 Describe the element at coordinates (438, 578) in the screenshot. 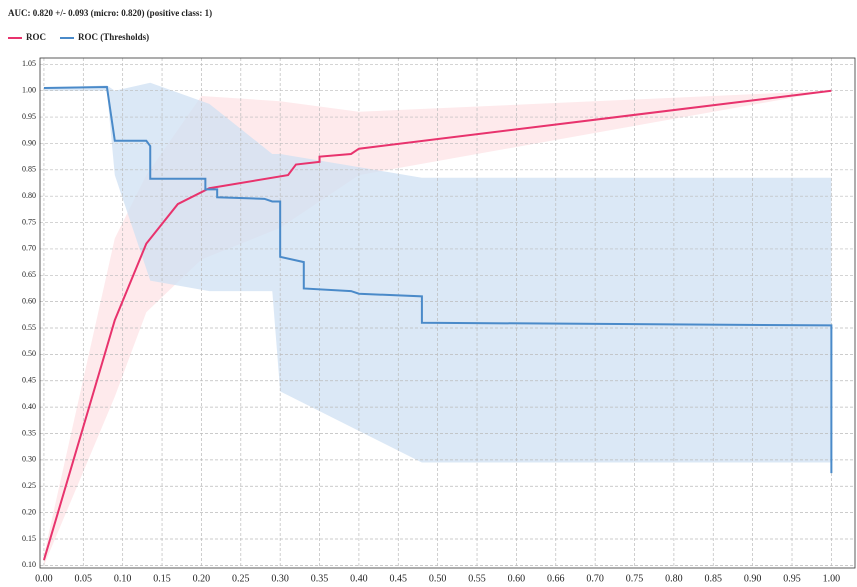

I see `x-tick-label: 0.50` at that location.